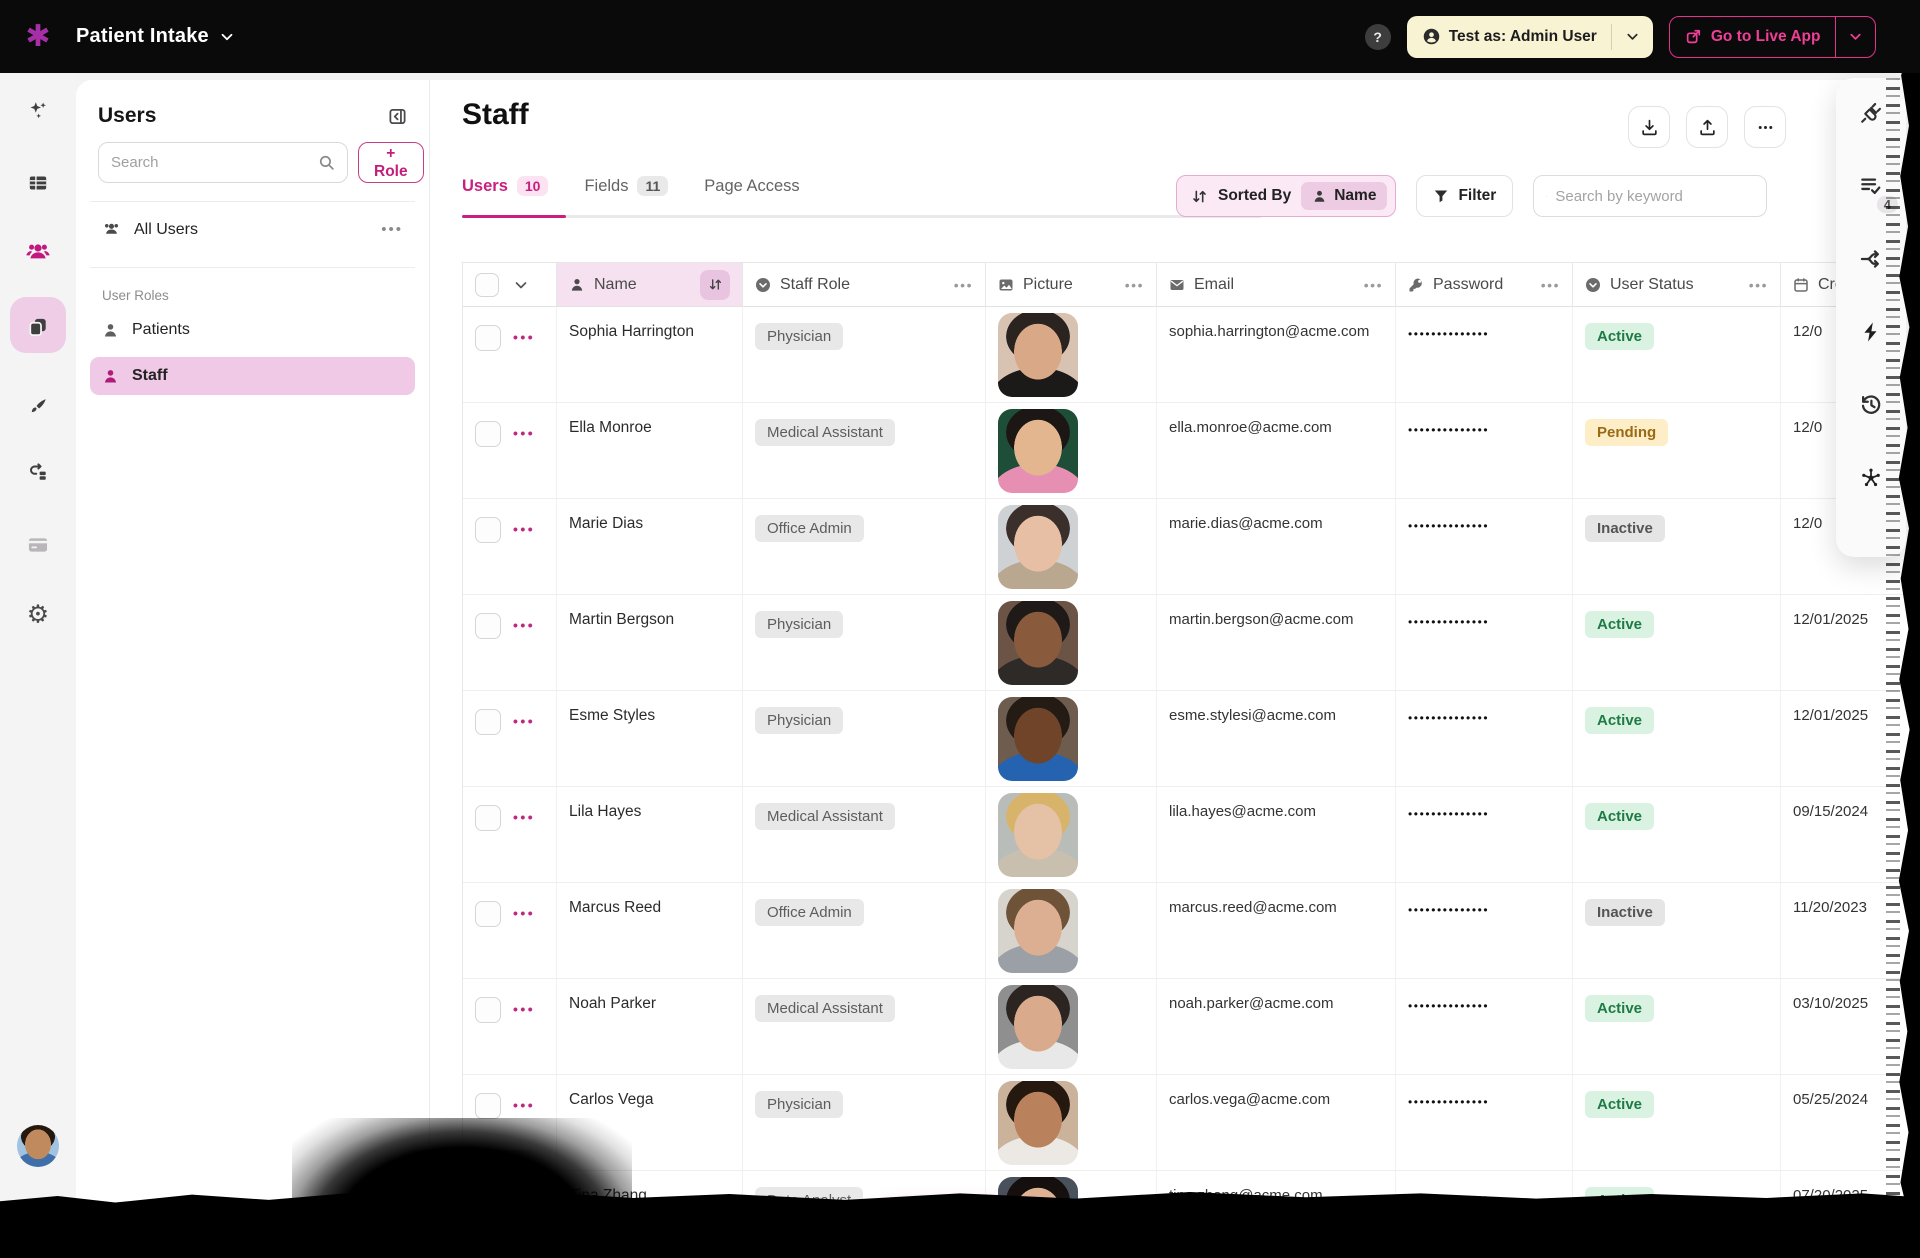 The width and height of the screenshot is (1920, 1258). Describe the element at coordinates (1831, 1099) in the screenshot. I see `cell-created-date: 05/25/2024` at that location.